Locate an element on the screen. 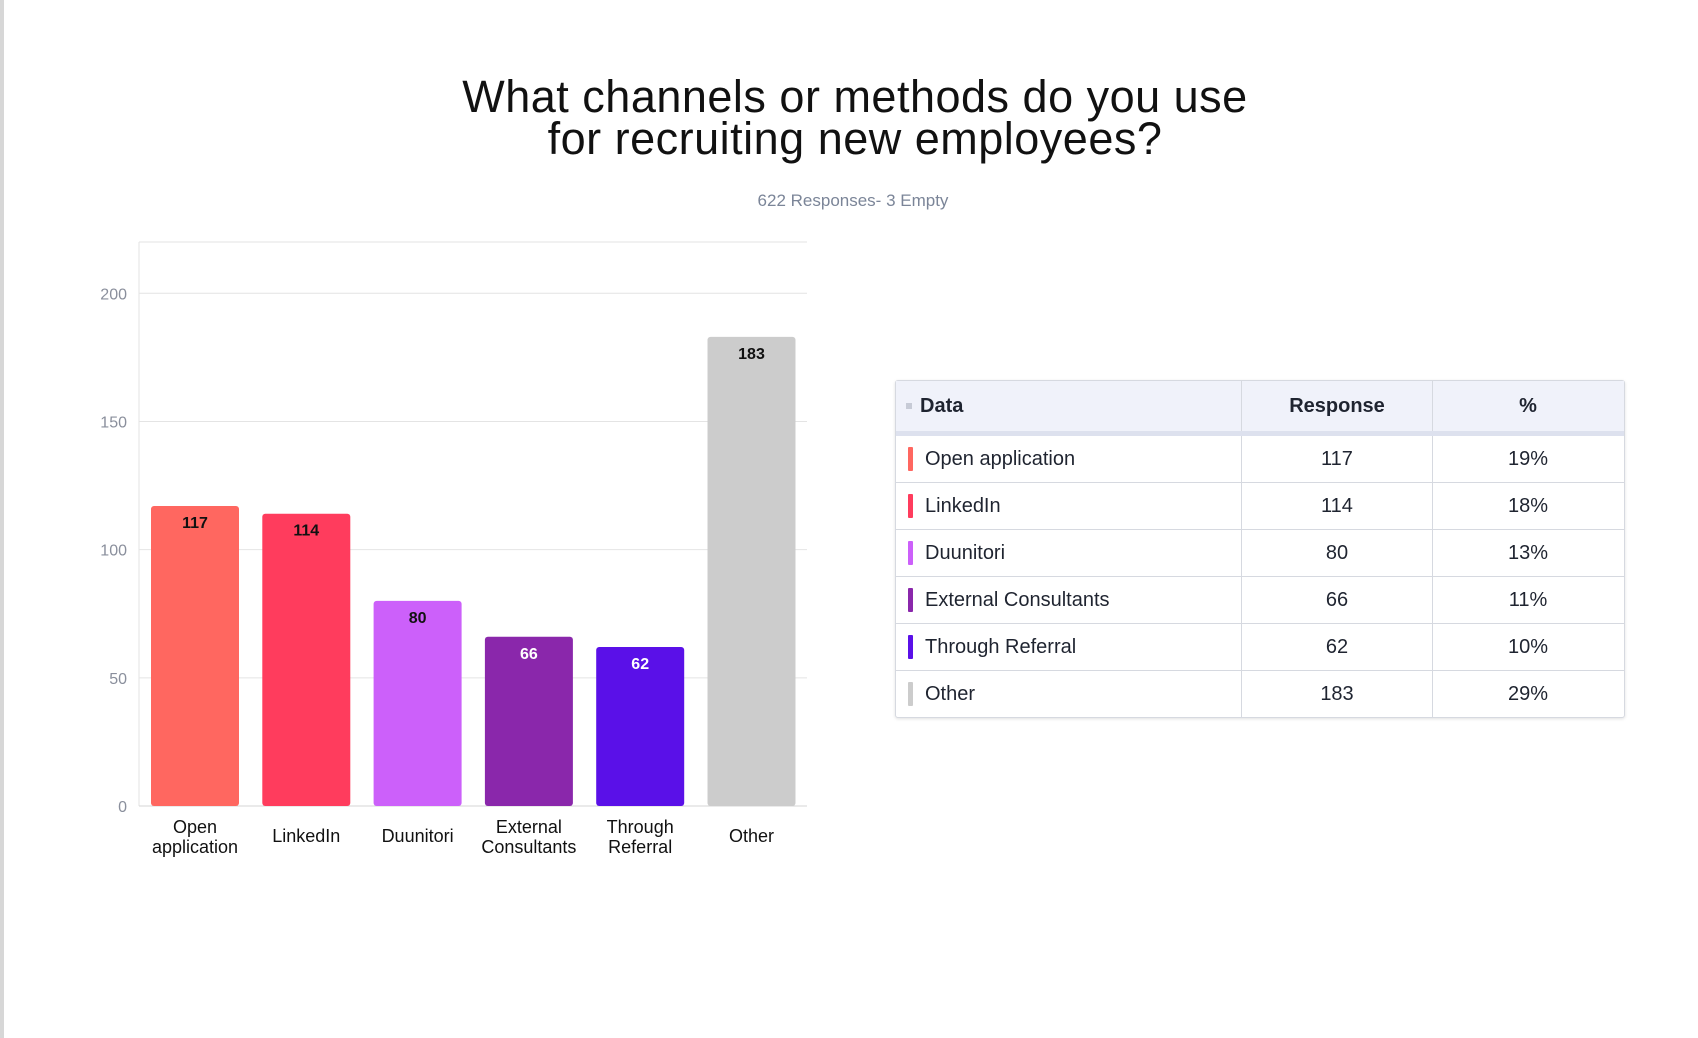 This screenshot has height=1038, width=1698. page-left-edge is located at coordinates (2, 519).